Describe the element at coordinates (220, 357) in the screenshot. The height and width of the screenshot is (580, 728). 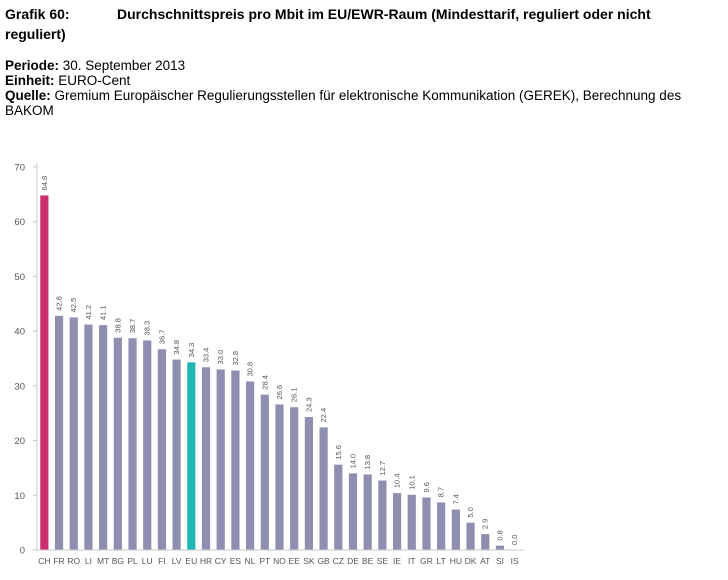
I see `bar-value-label: 33.0` at that location.